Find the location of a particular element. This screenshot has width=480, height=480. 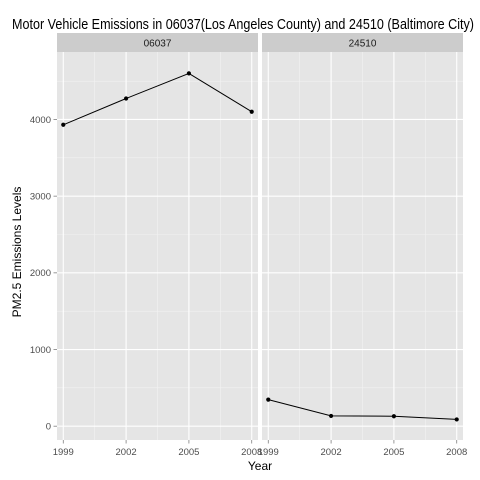

y-axis: 0 1000 2000 3000 4000 is located at coordinates (43, 274).